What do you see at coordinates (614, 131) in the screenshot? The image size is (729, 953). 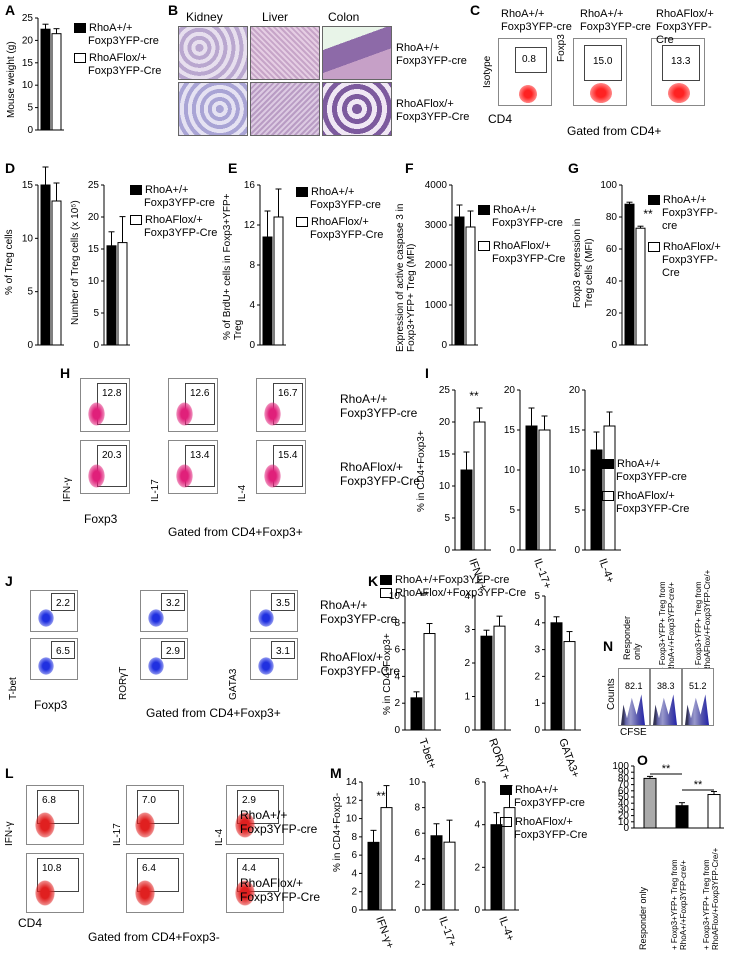 I see `panel-c-gated: Gated from CD4+` at bounding box center [614, 131].